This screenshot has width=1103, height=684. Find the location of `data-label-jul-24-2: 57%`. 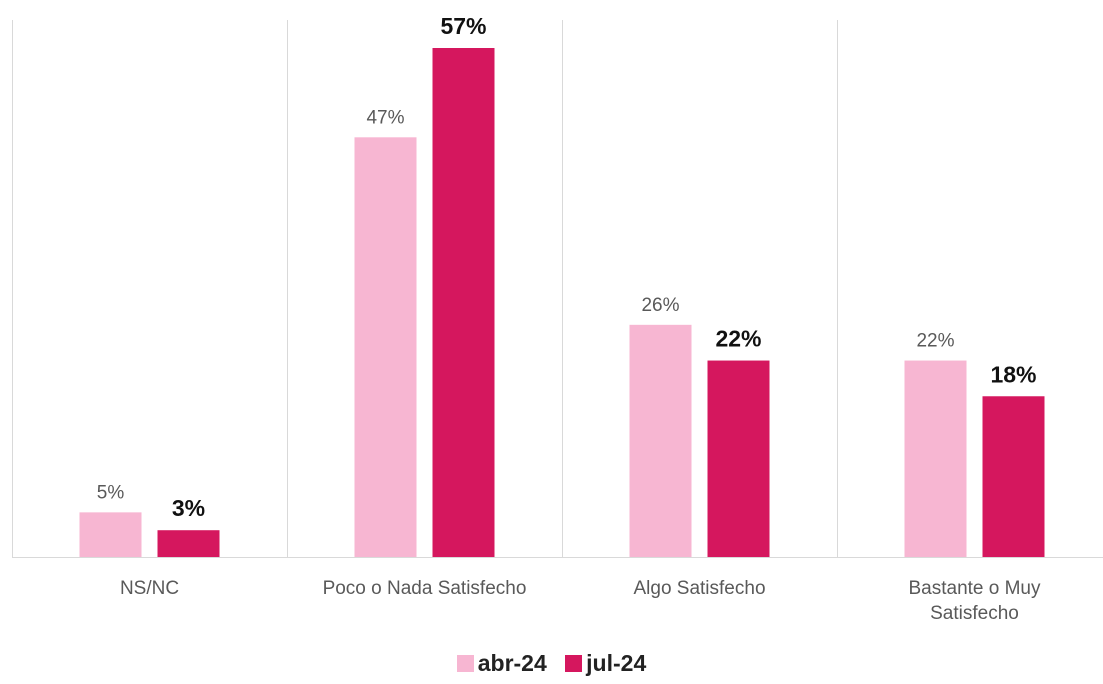

data-label-jul-24-2: 57% is located at coordinates (463, 26).